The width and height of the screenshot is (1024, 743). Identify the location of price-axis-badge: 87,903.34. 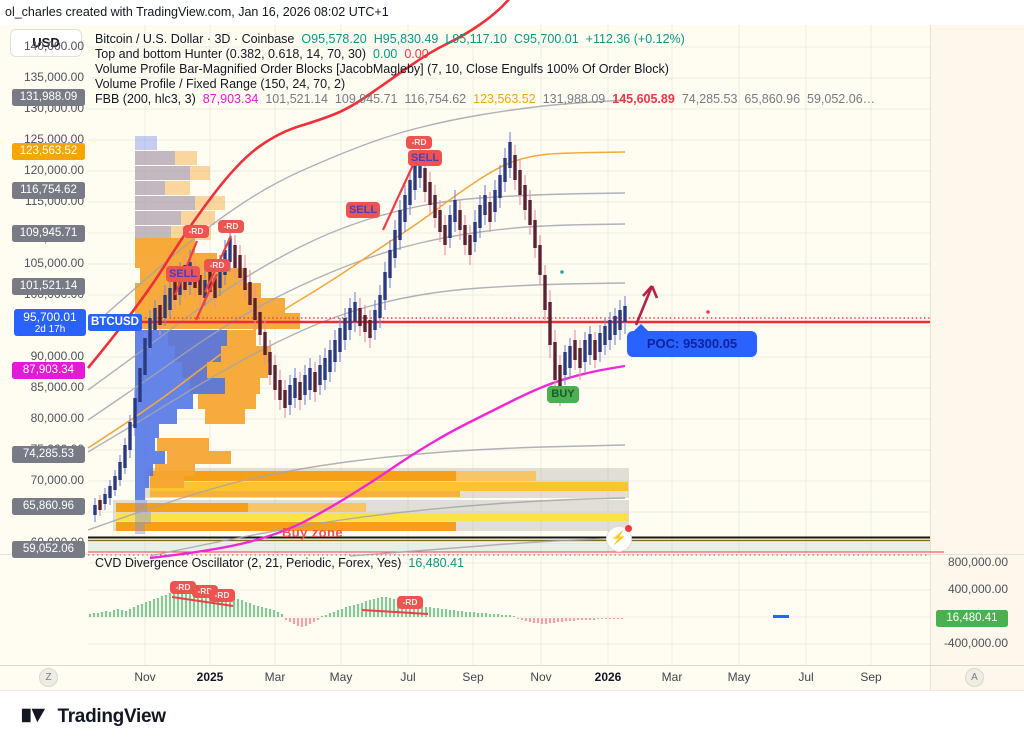
(48, 370).